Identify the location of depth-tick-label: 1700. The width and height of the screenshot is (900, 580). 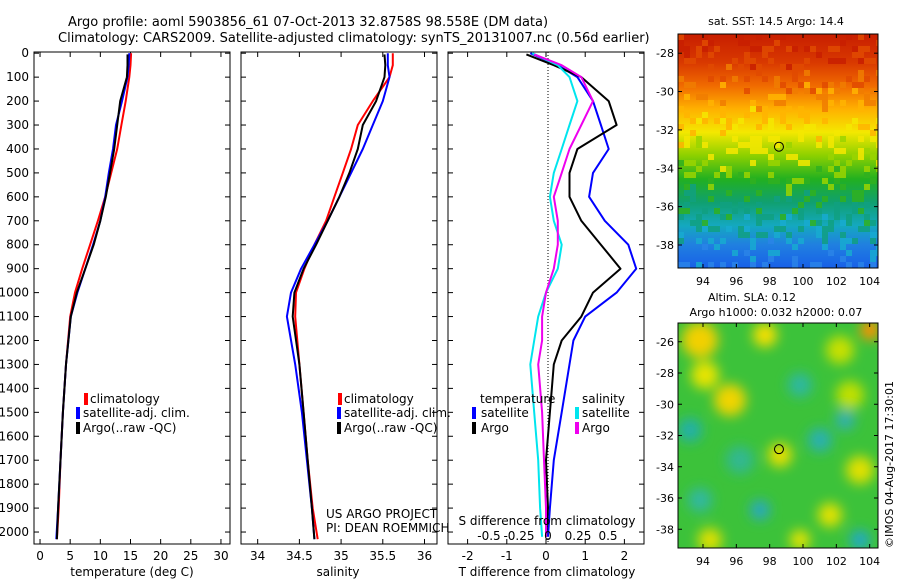
(14, 460).